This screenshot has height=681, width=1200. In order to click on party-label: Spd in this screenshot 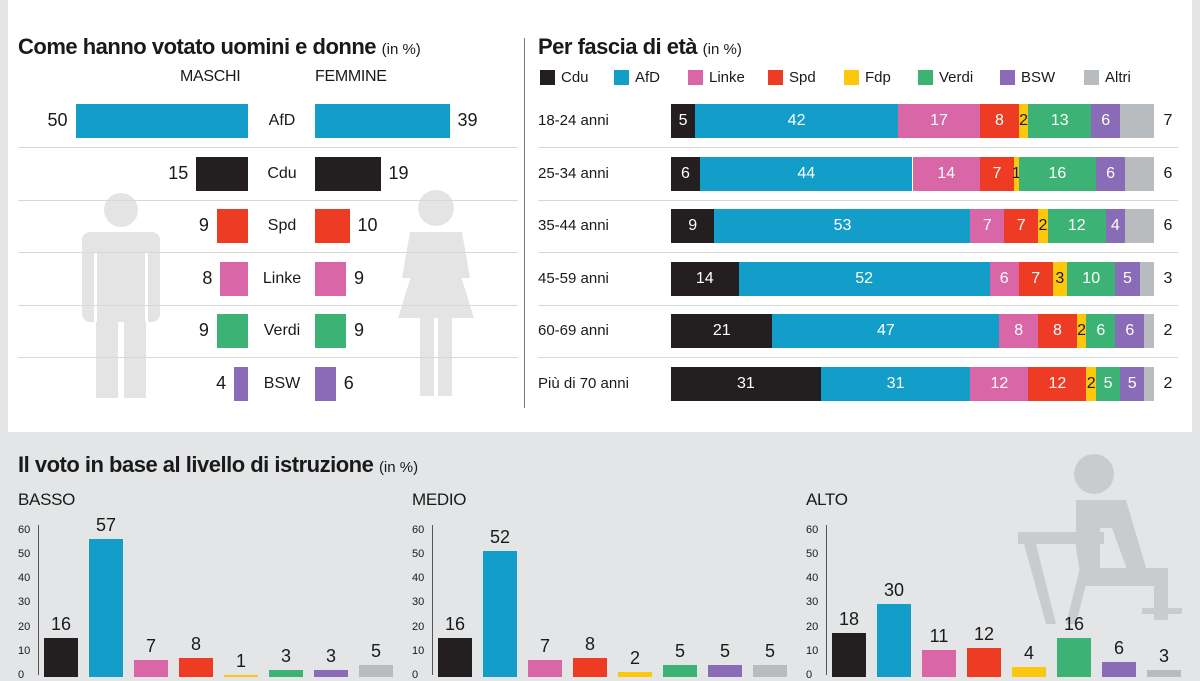, I will do `click(282, 225)`.